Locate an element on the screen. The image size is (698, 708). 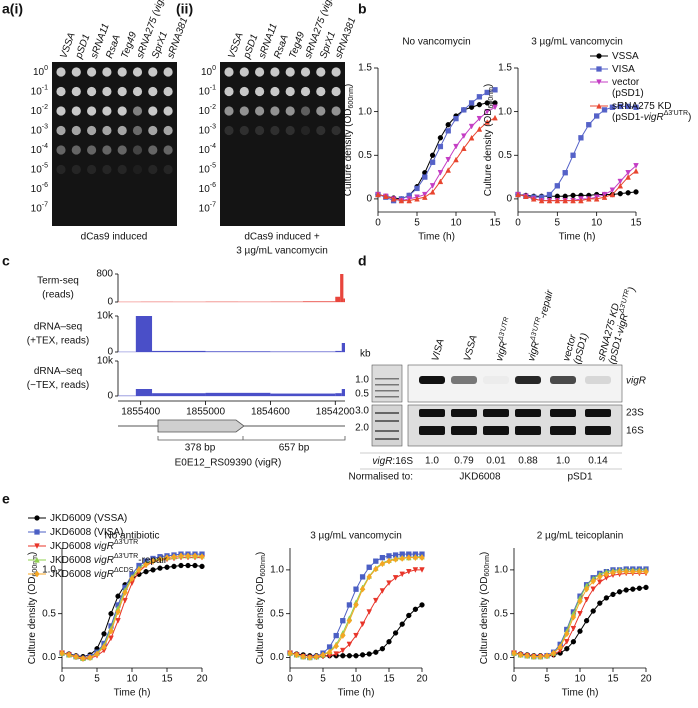
band-label: vigR is located at coordinates (636, 381).